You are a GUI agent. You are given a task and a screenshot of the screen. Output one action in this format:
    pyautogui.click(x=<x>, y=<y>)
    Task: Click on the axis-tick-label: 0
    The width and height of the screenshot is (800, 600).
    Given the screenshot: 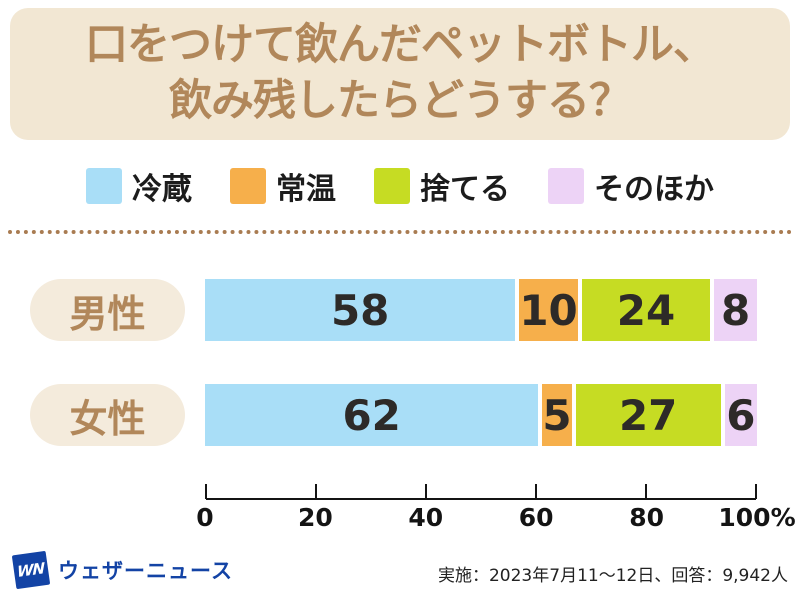 What is the action you would take?
    pyautogui.click(x=205, y=517)
    